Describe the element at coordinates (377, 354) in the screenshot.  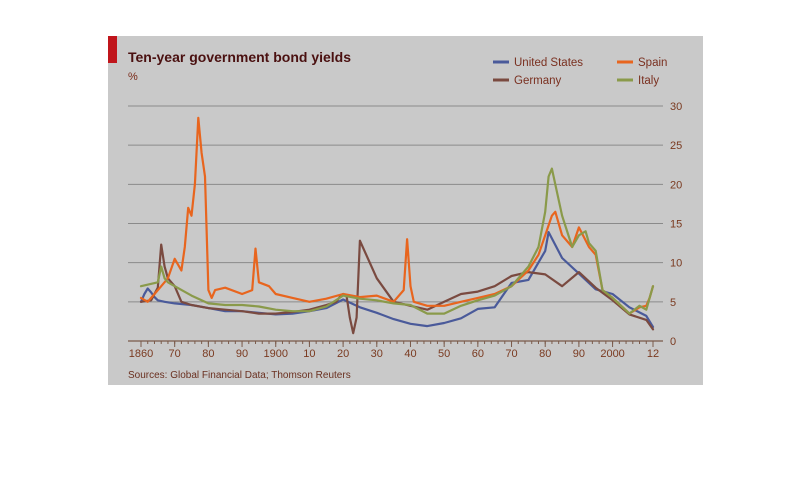
I see `x-tick-label: 30` at that location.